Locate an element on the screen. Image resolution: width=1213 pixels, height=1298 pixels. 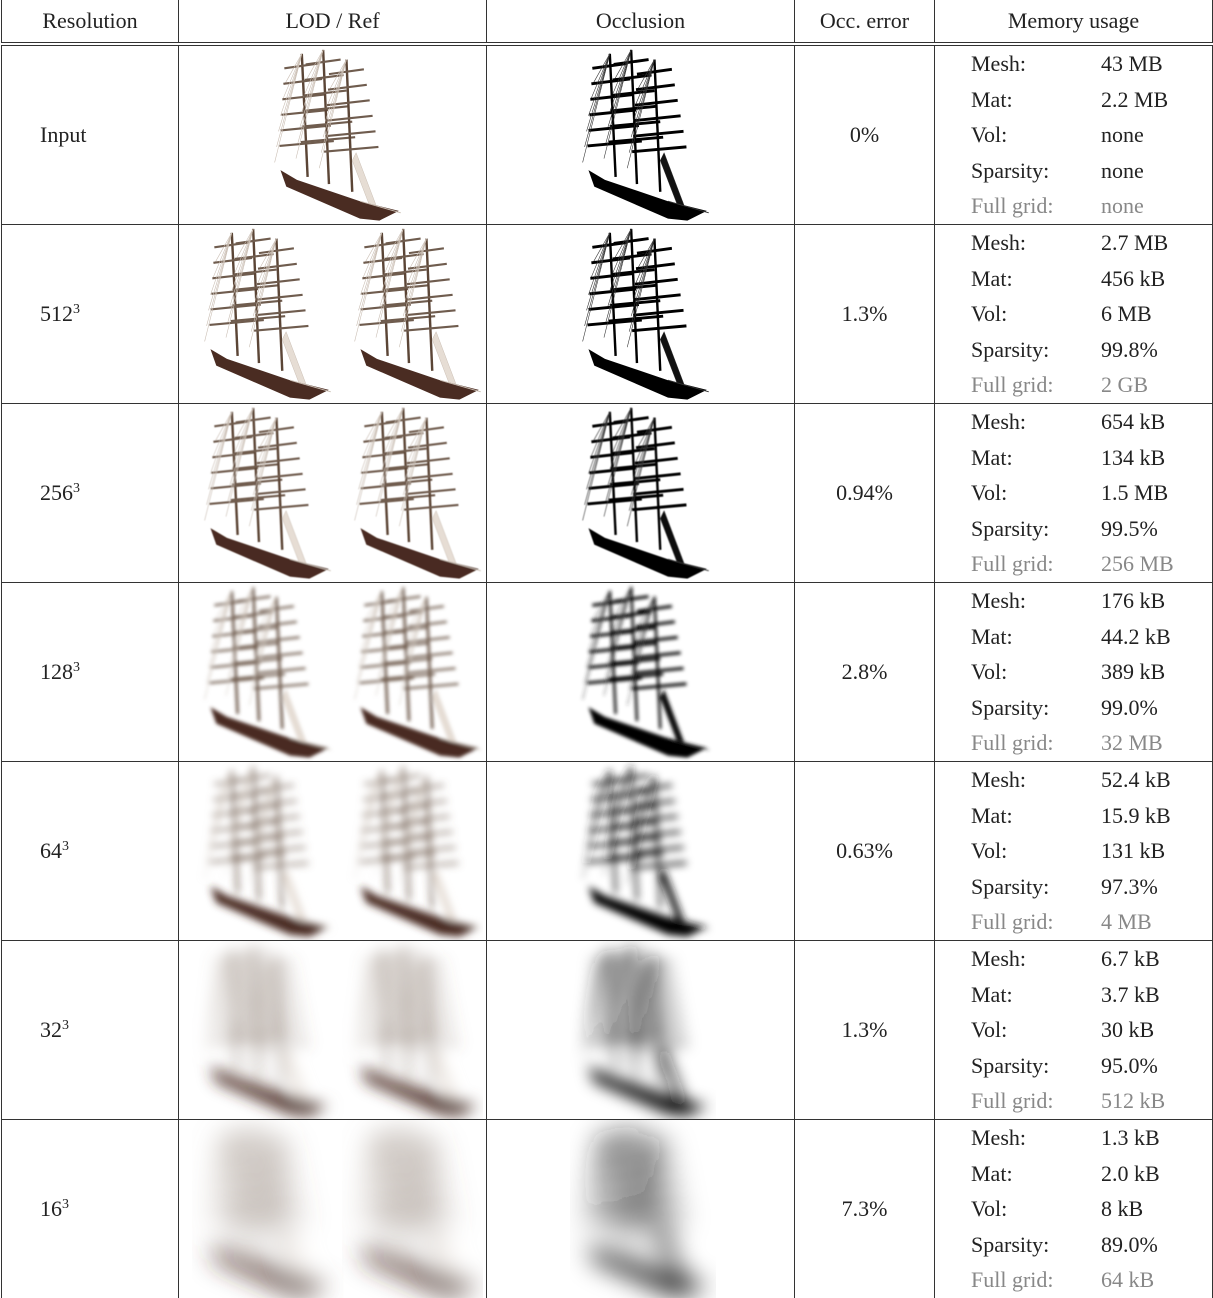
occlusion-error: 0% is located at coordinates (865, 134).